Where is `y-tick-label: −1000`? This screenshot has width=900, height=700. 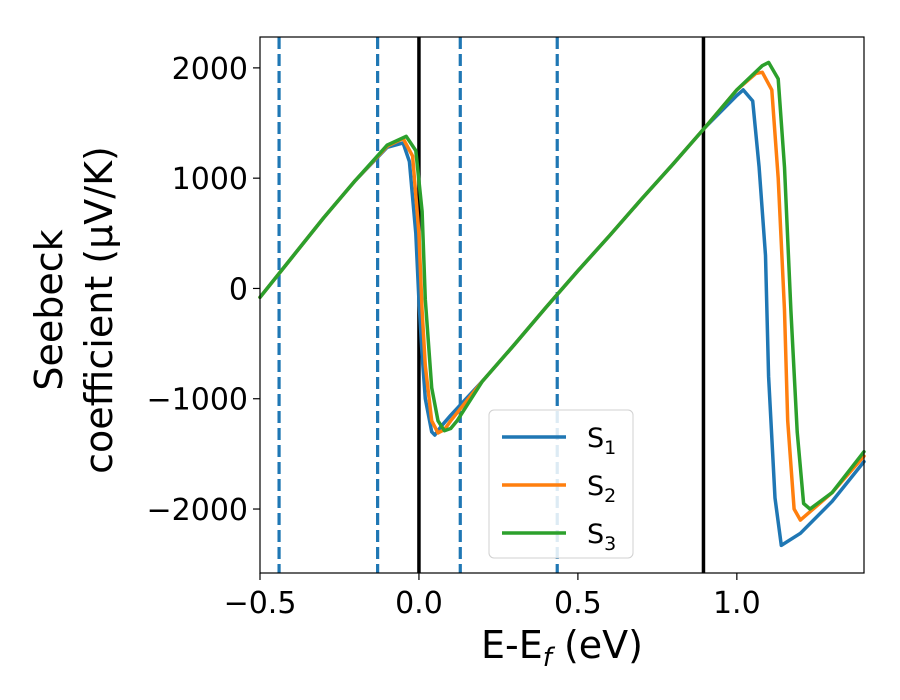 y-tick-label: −1000 is located at coordinates (197, 400).